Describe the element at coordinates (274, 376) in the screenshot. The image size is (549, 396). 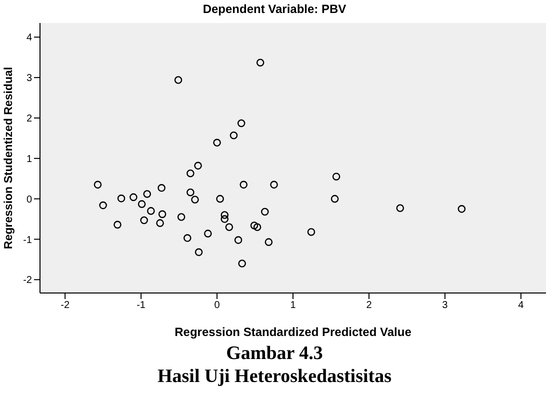
I see `text: Hasil Uji Heteroskedastisitas` at that location.